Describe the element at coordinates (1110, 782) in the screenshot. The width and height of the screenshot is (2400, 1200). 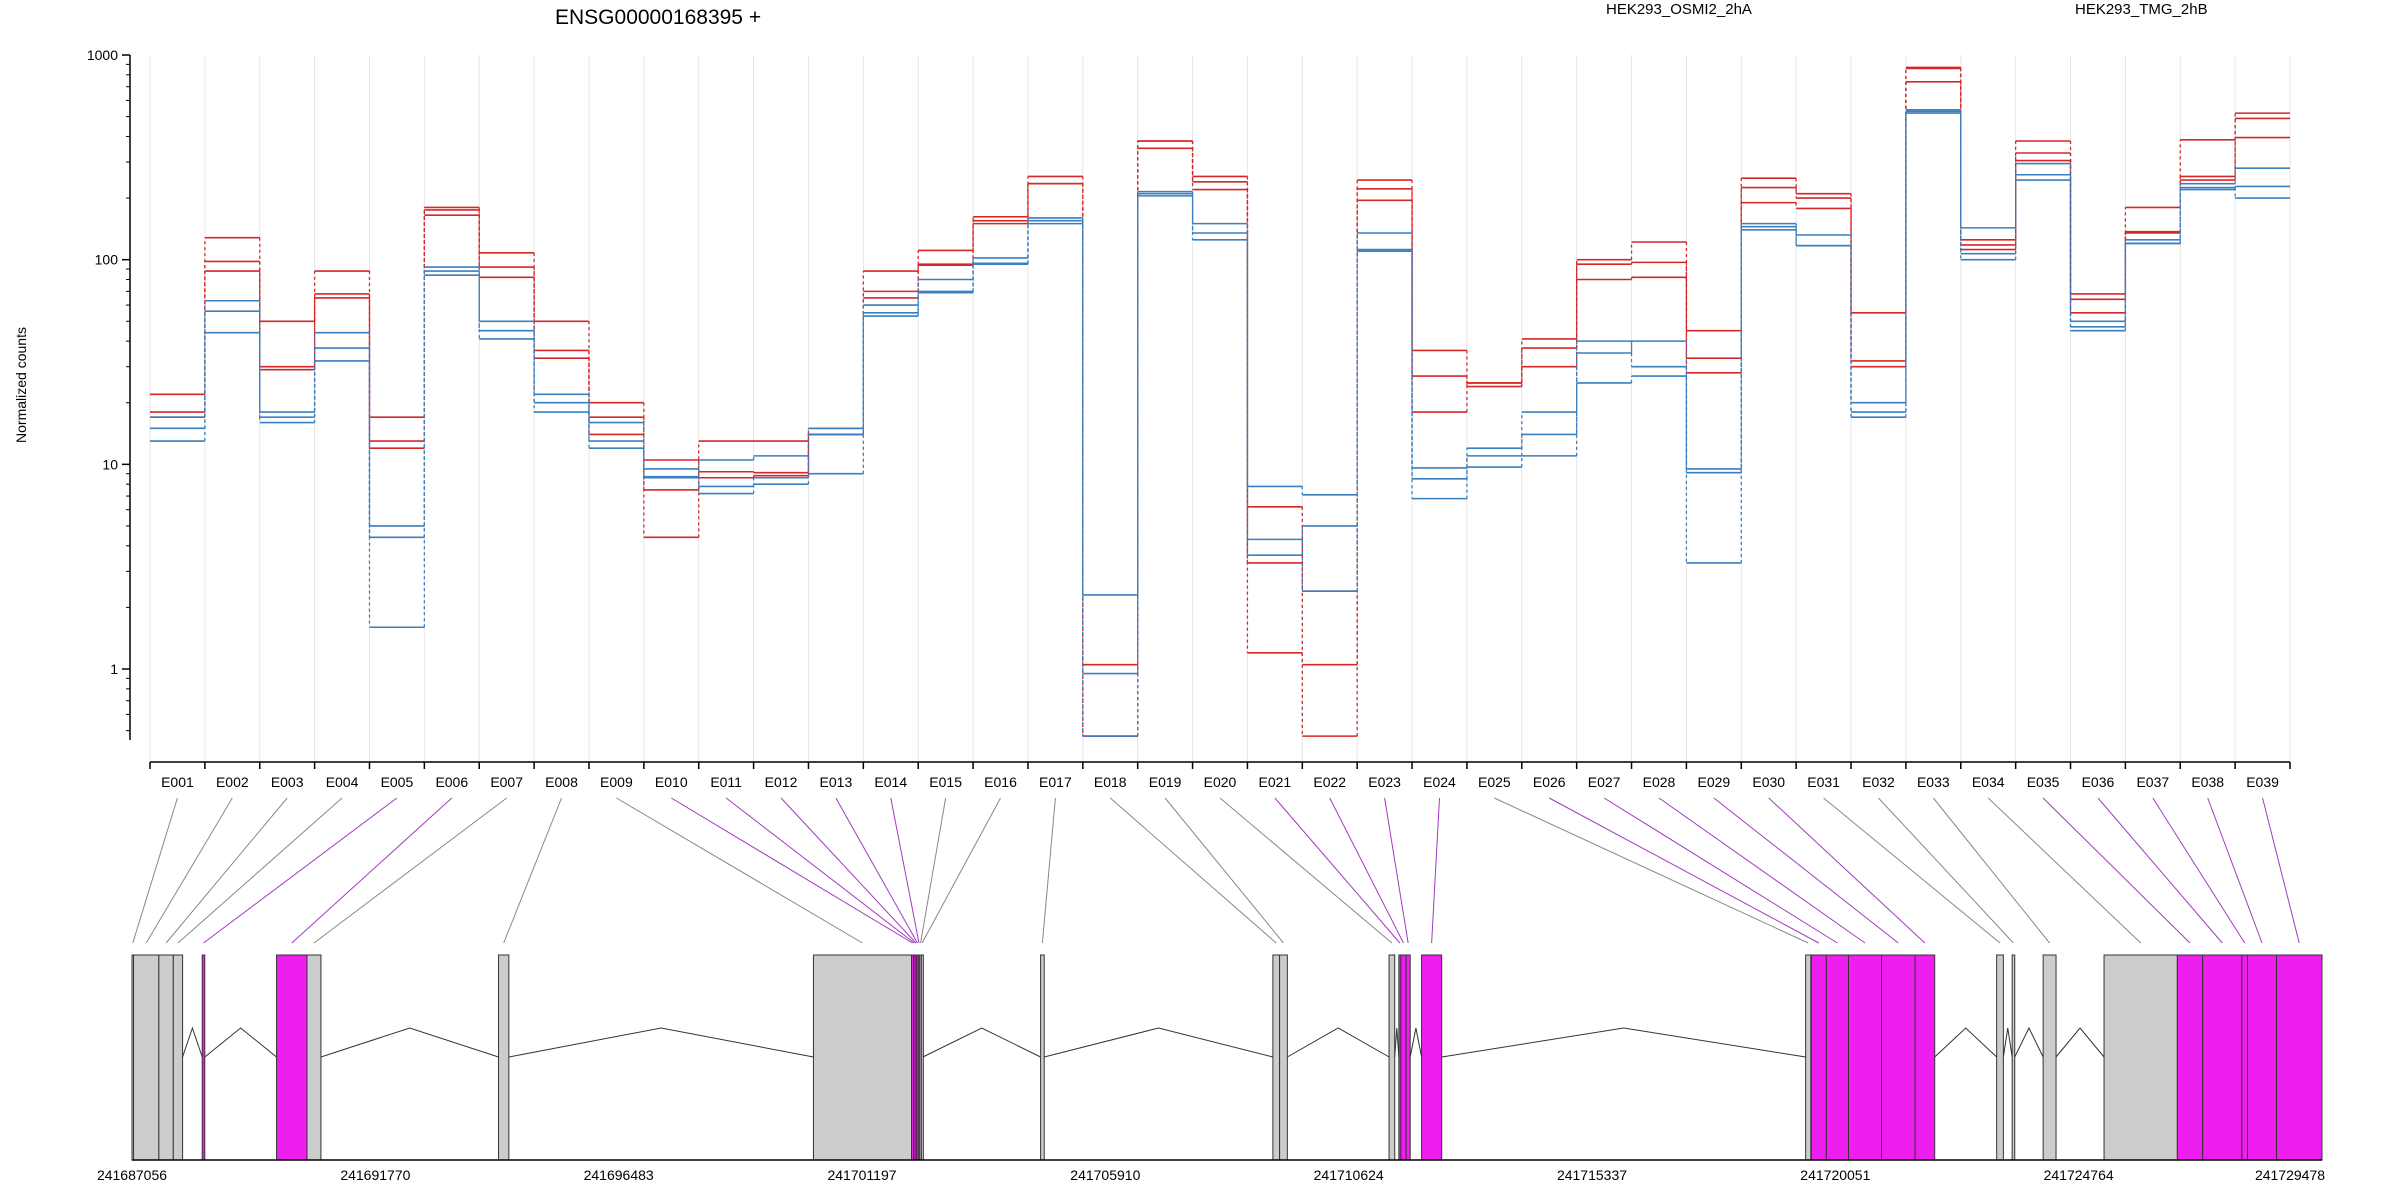
I see `x-tick-label: E018` at that location.